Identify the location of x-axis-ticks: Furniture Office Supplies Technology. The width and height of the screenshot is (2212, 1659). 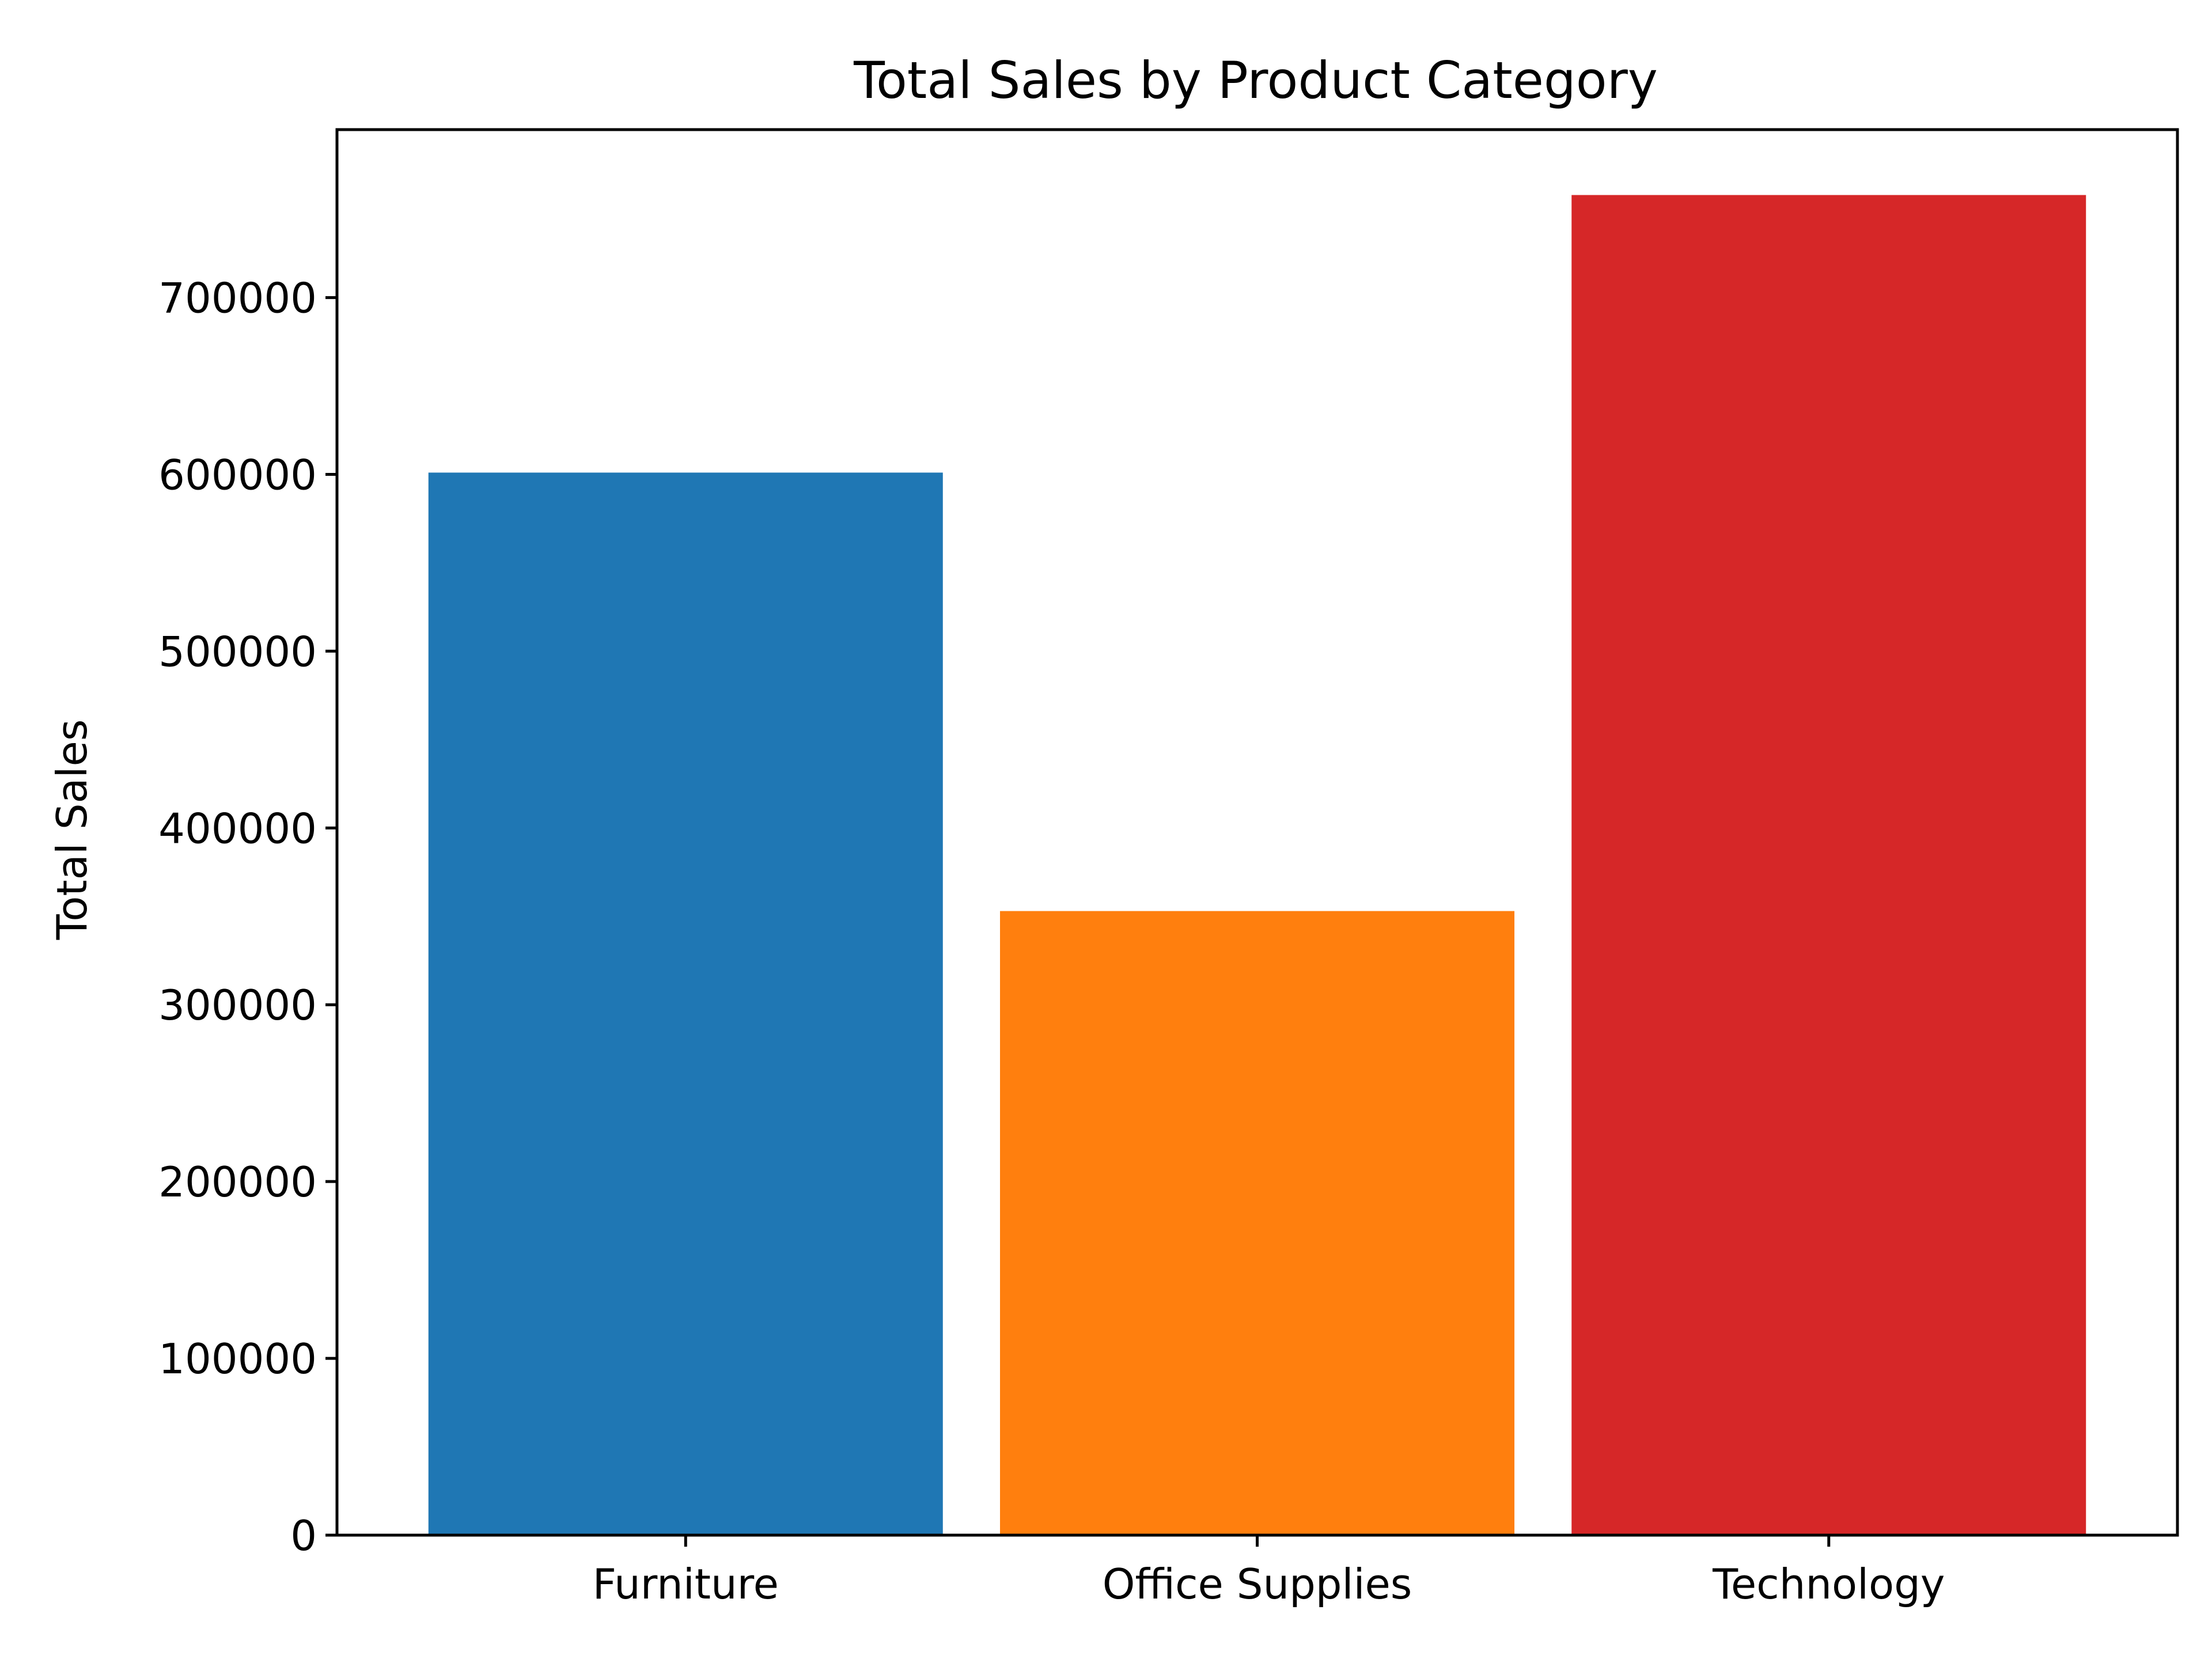
(1269, 1571).